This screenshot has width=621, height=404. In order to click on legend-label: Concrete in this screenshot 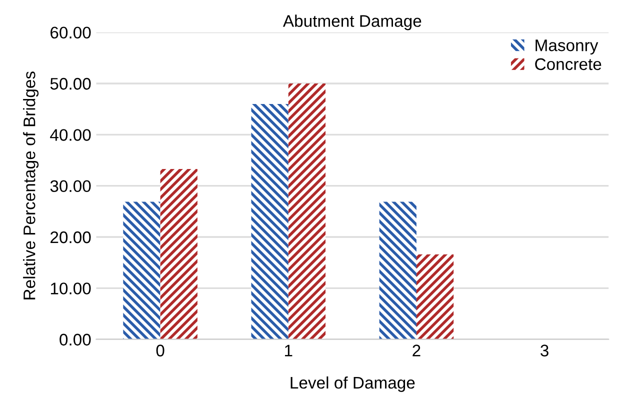, I will do `click(568, 64)`.